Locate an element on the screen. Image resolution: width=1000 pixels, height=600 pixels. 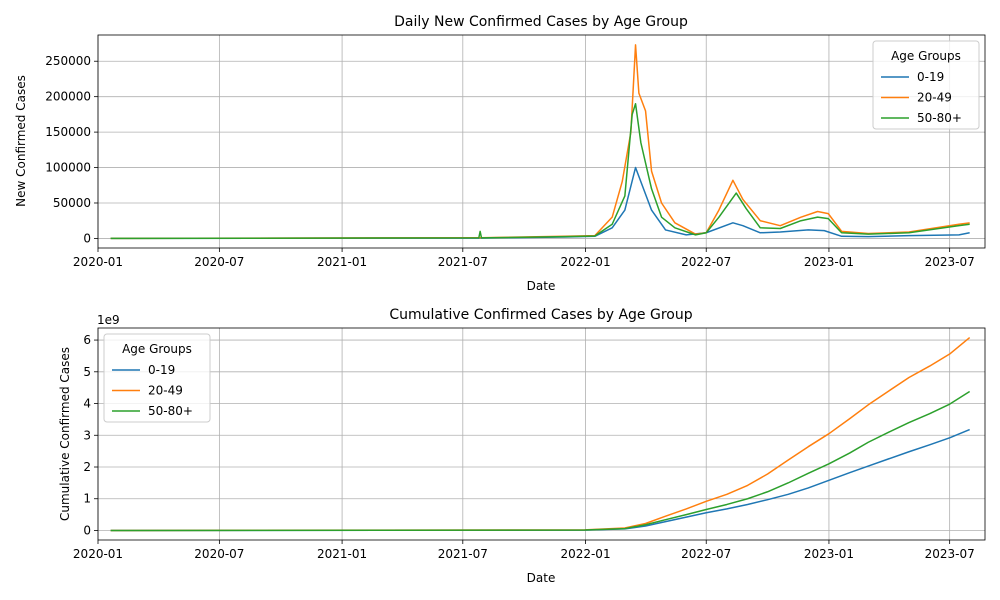
y-tick-label: 6 is located at coordinates (87, 340).